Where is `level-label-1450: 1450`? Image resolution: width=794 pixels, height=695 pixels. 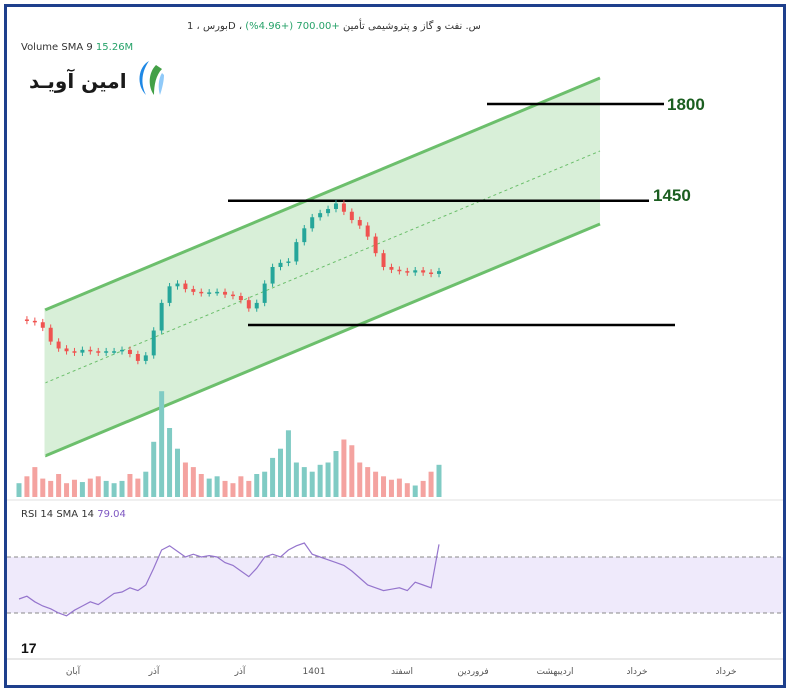
level-label-1450: 1450 is located at coordinates (672, 195).